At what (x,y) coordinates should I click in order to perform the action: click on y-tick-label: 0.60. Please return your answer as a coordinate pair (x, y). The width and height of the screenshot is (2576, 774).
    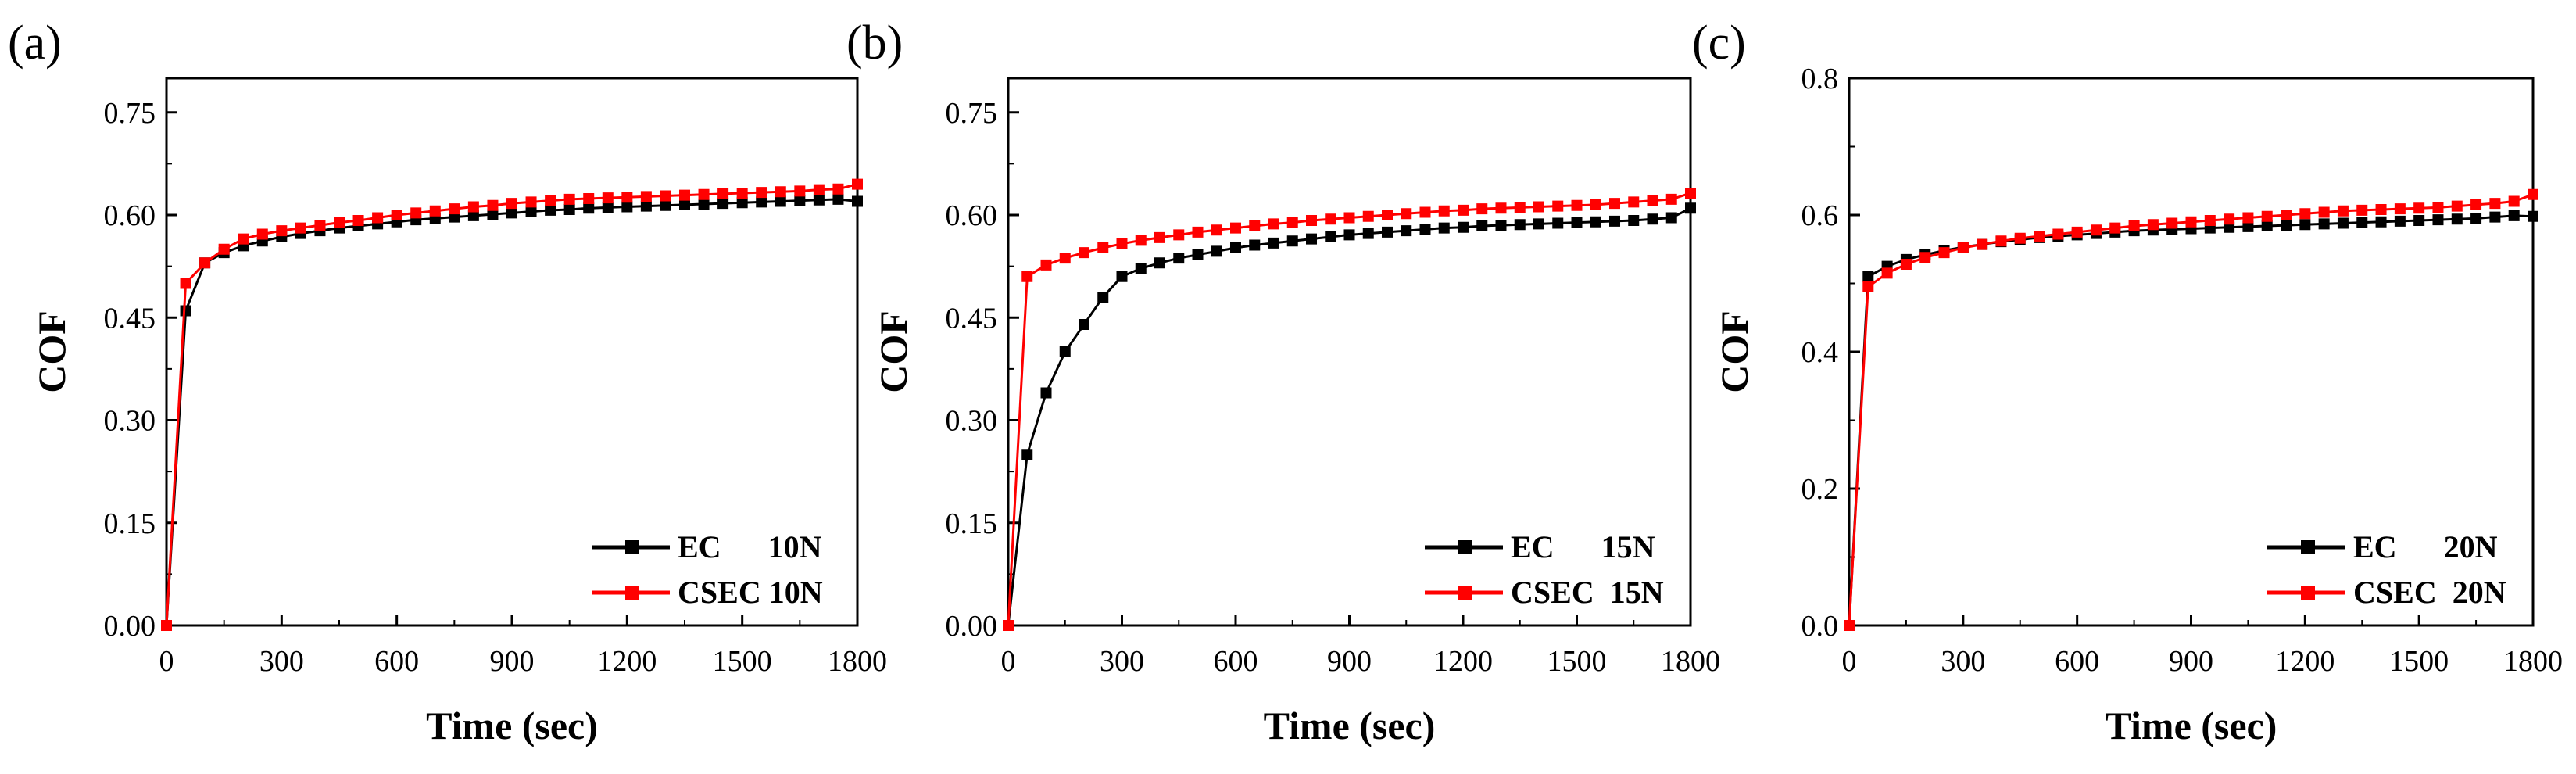
    Looking at the image, I should click on (972, 216).